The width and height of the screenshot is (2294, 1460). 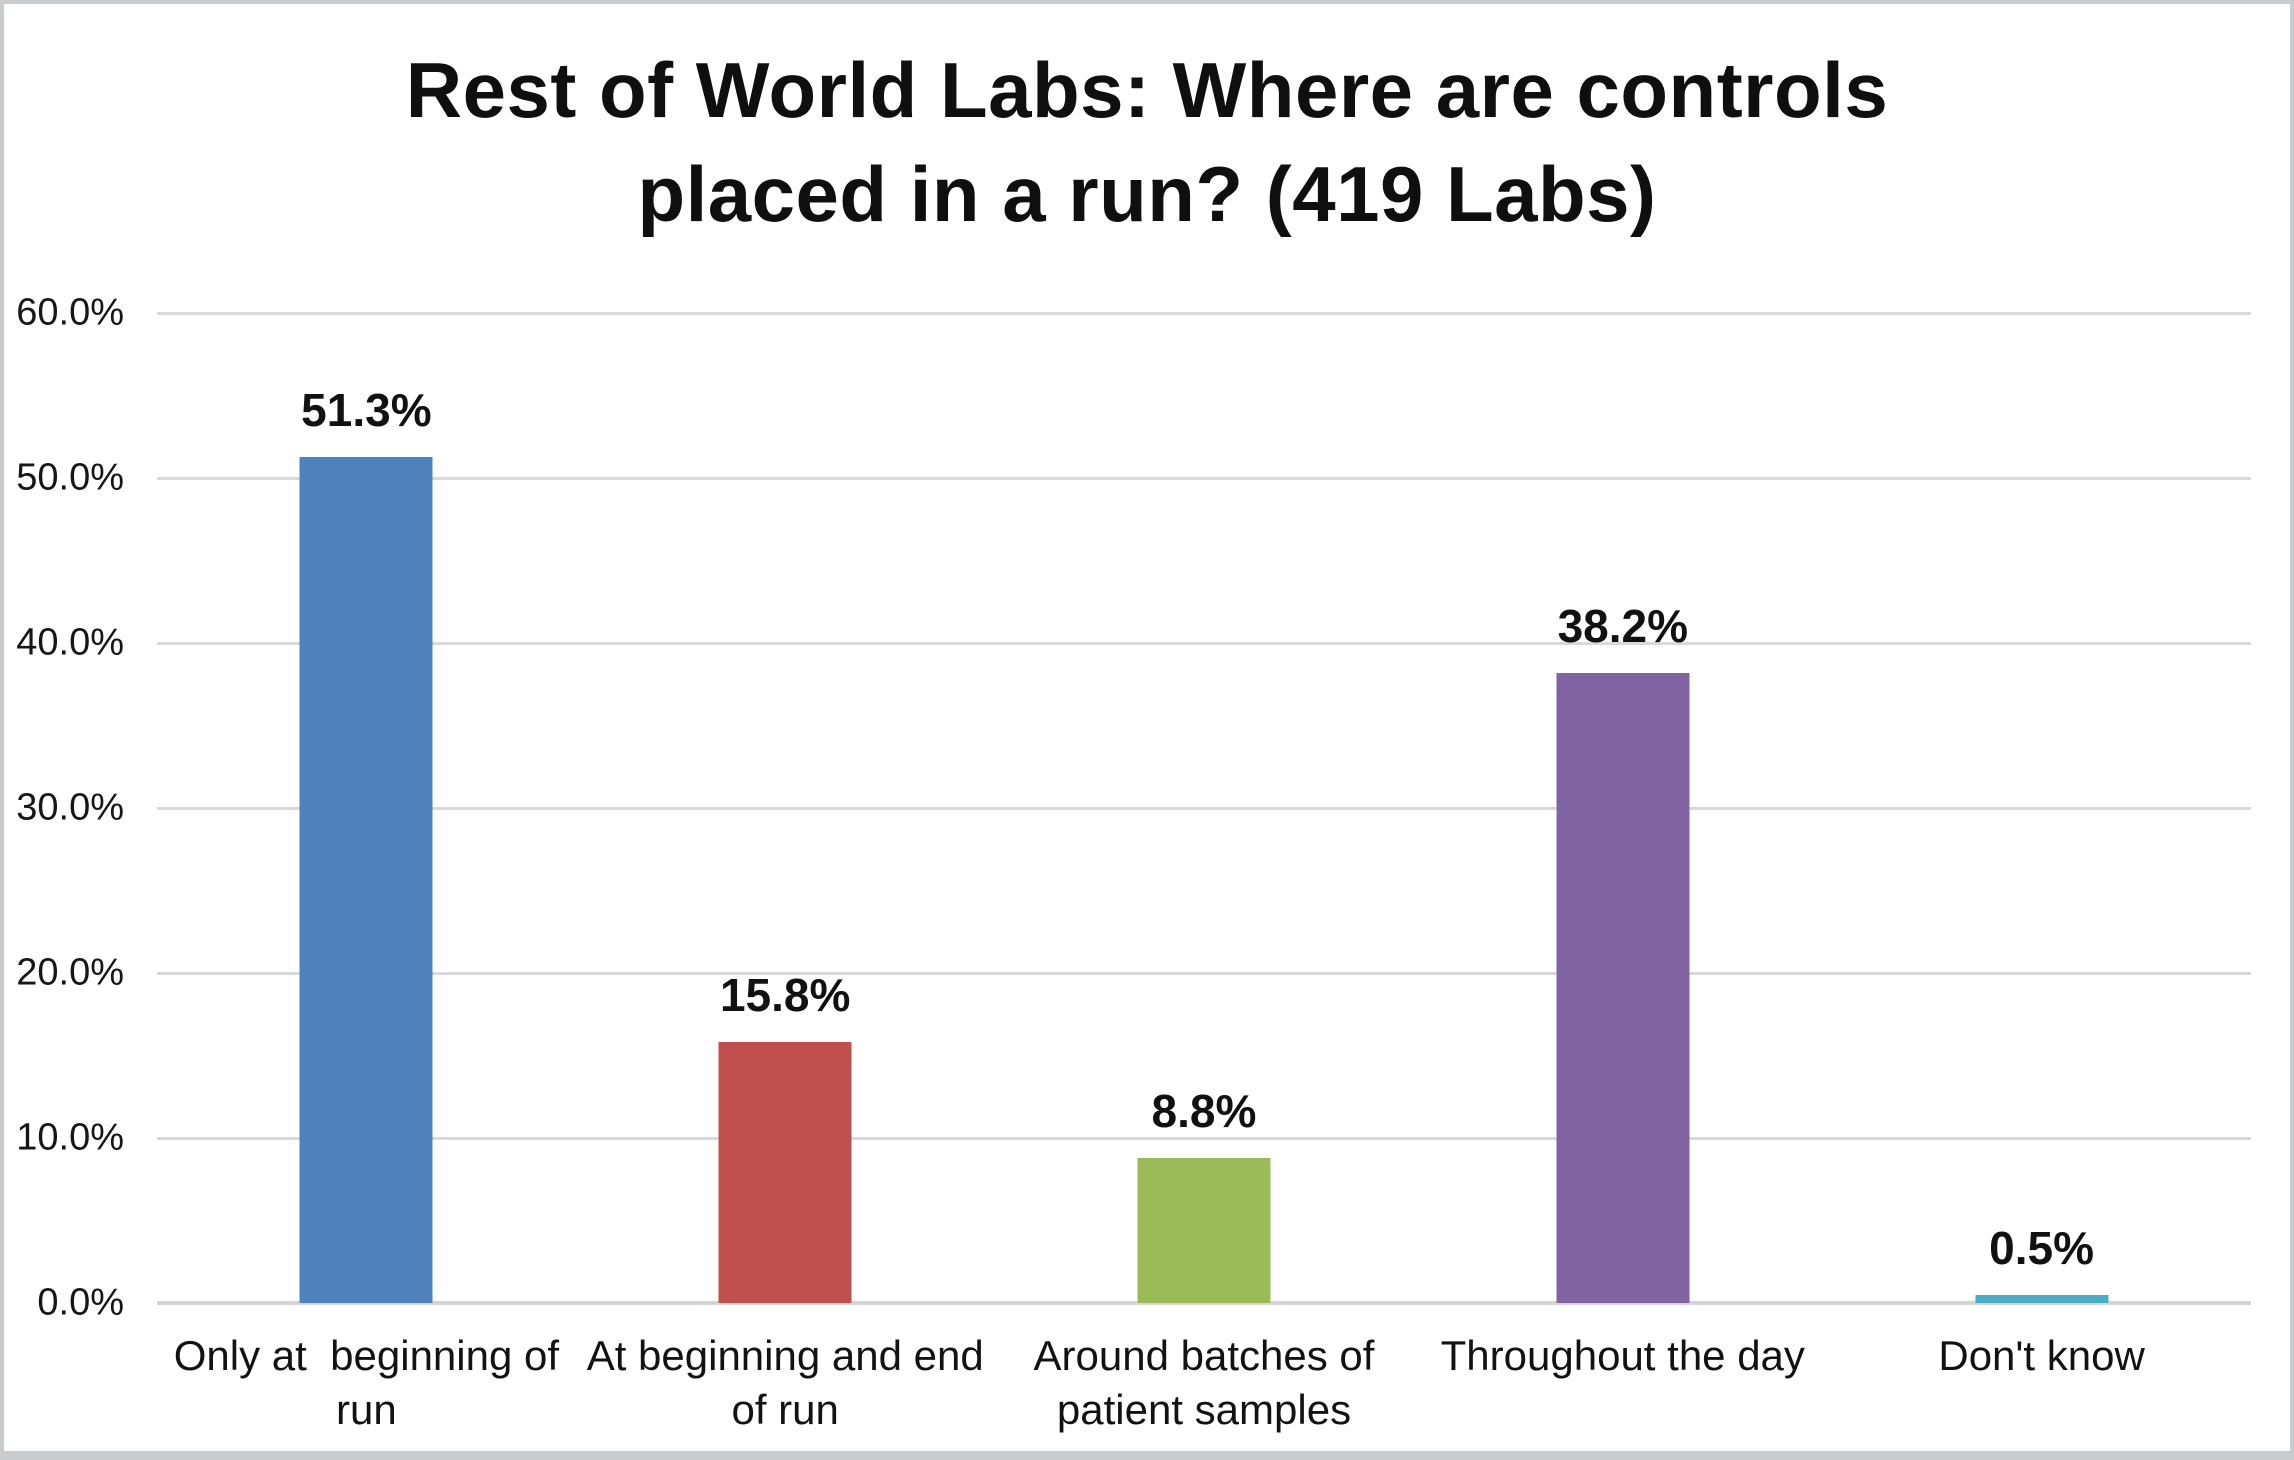 I want to click on category-label-line: of run, so click(x=785, y=1409).